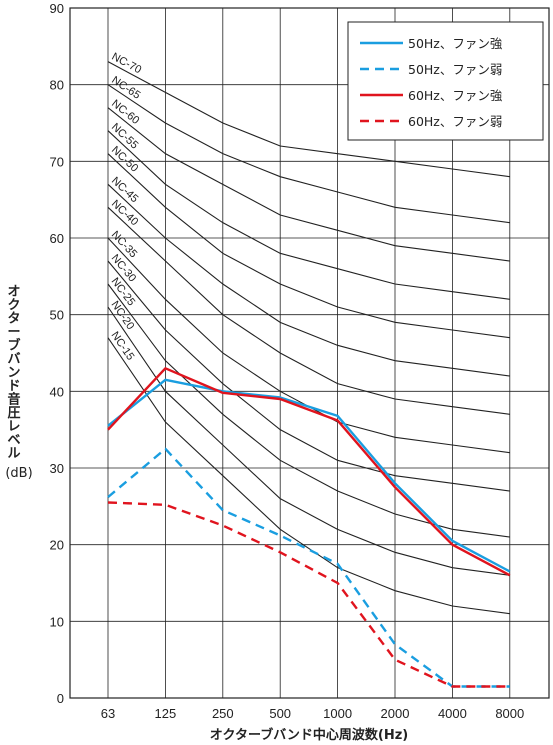 The height and width of the screenshot is (745, 553). What do you see at coordinates (57, 8) in the screenshot?
I see `y-tick-label: 90` at bounding box center [57, 8].